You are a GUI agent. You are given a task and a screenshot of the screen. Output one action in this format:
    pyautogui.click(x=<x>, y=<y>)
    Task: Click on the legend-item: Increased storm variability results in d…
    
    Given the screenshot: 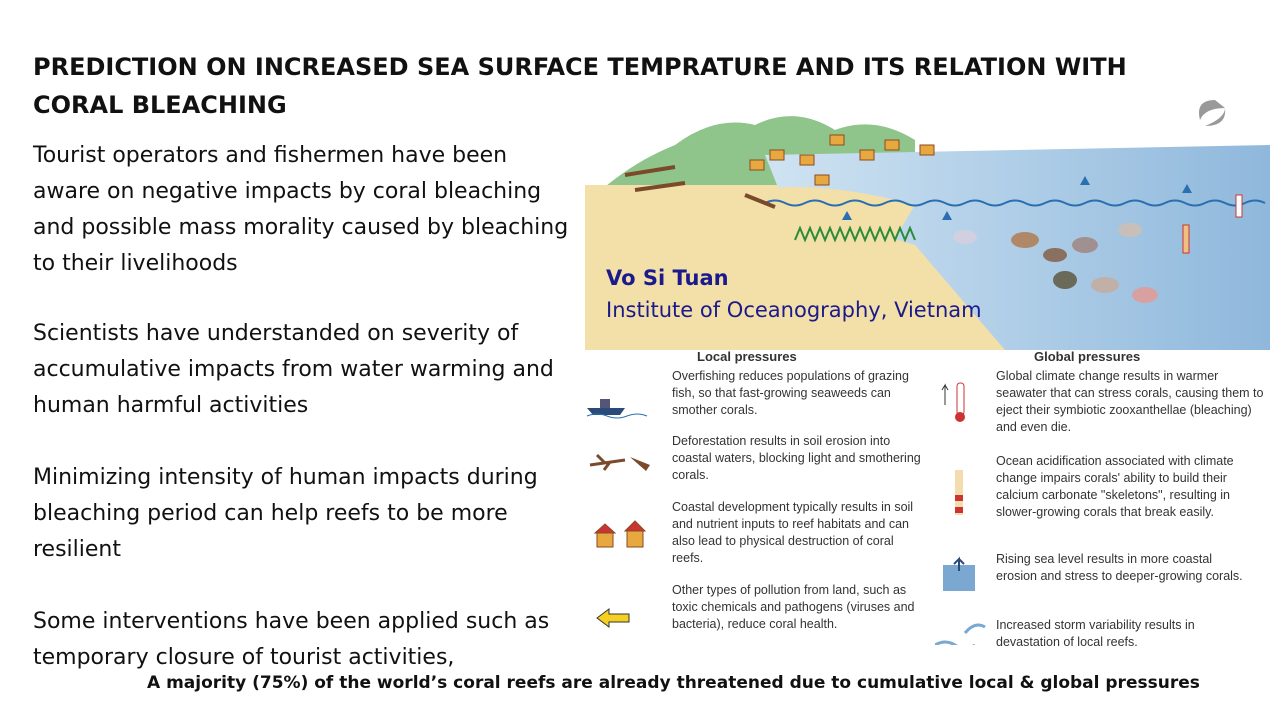 What is the action you would take?
    pyautogui.click(x=1095, y=633)
    